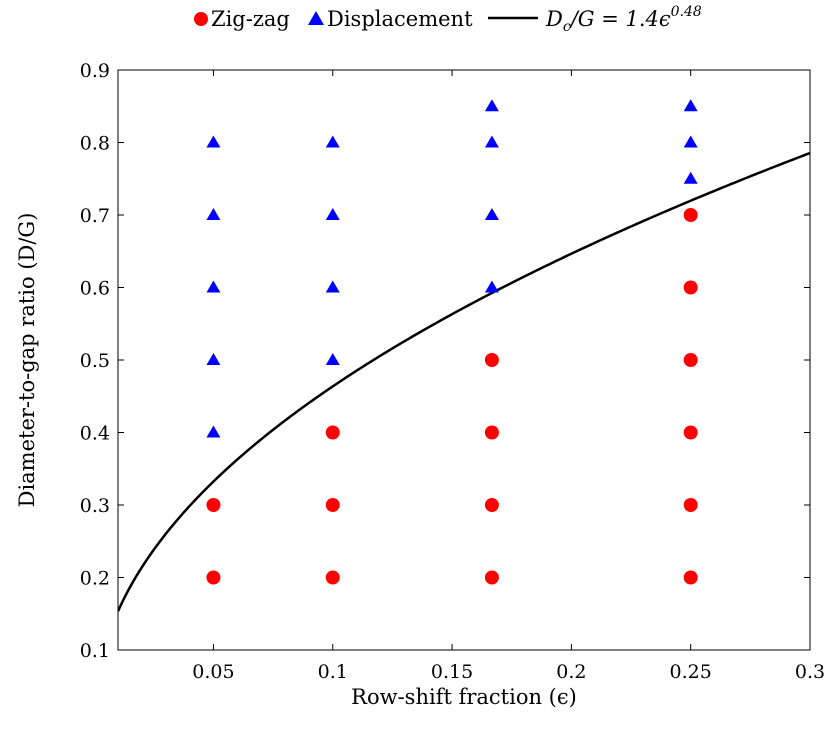  Describe the element at coordinates (95, 71) in the screenshot. I see `y-tick-label: 0.9` at that location.